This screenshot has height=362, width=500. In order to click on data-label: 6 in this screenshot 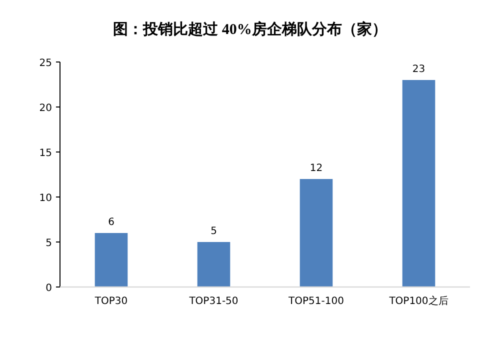, I will do `click(111, 222)`.